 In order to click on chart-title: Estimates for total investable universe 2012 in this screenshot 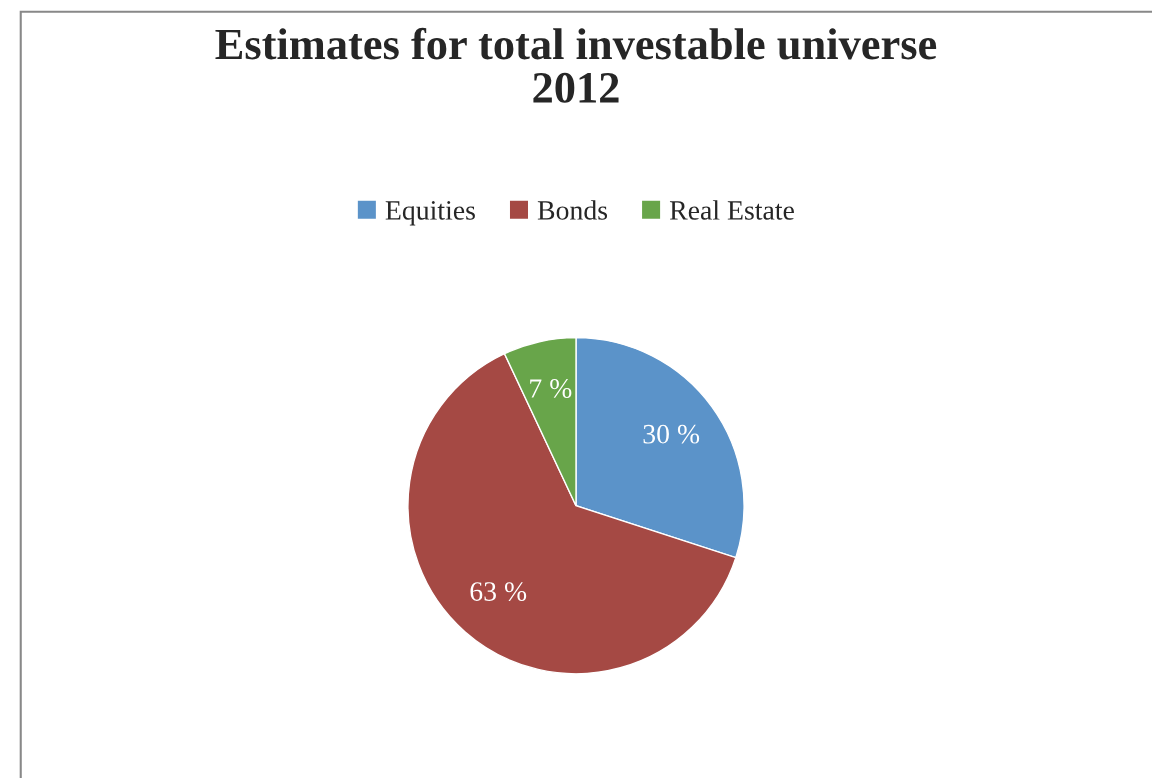, I will do `click(576, 65)`.